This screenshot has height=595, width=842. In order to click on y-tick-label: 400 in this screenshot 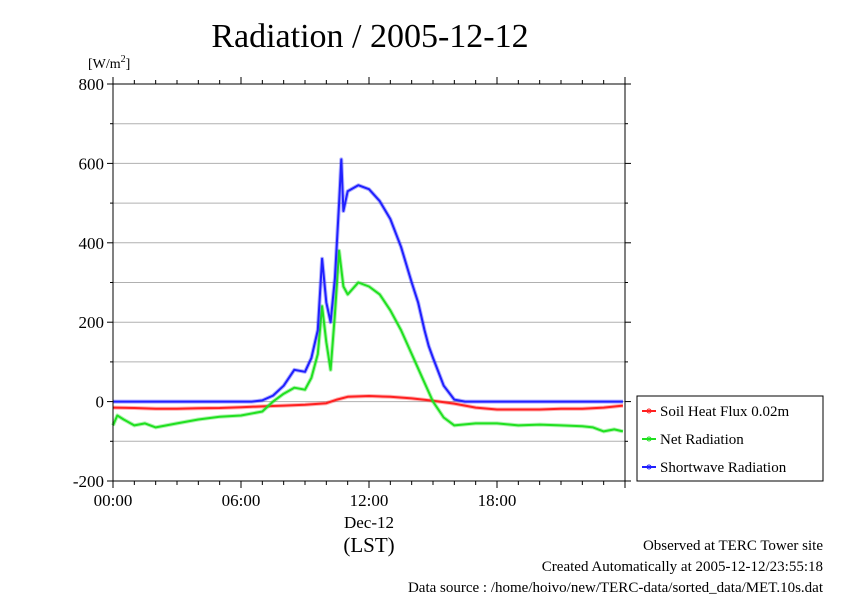, I will do `click(92, 243)`.